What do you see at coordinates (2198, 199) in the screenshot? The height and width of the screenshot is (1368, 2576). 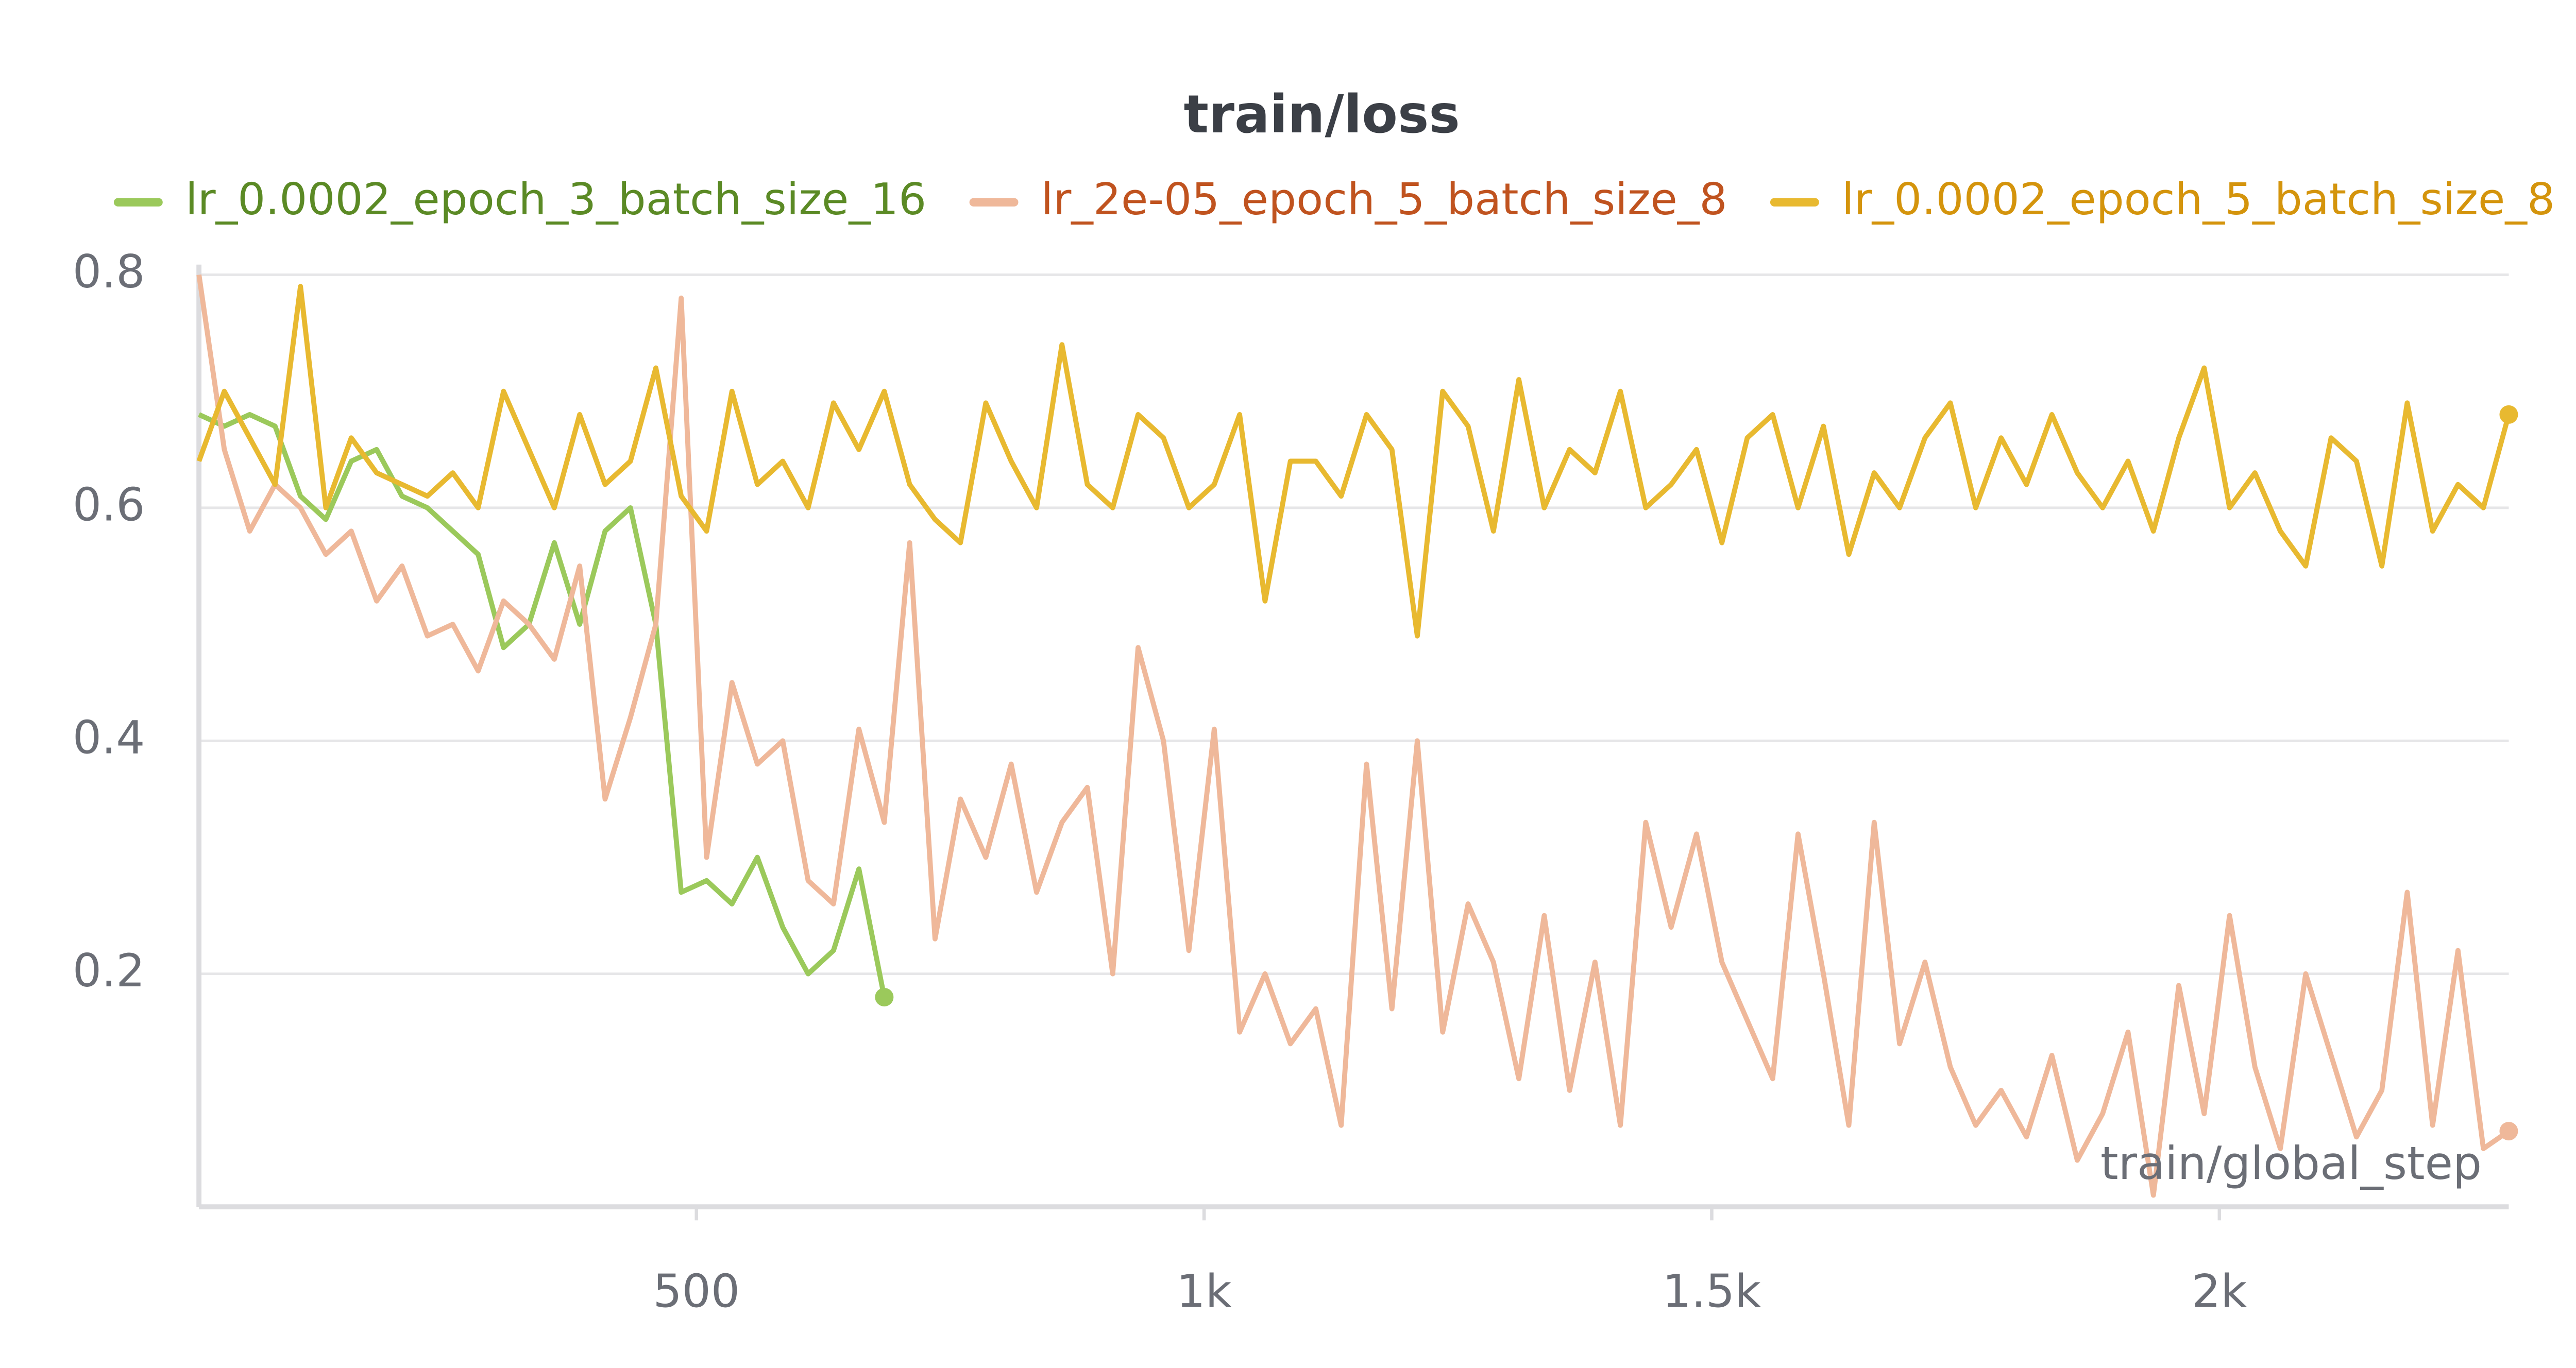 I see `legend-label: lr_0.0002_epoch_5_batch_size_8` at bounding box center [2198, 199].